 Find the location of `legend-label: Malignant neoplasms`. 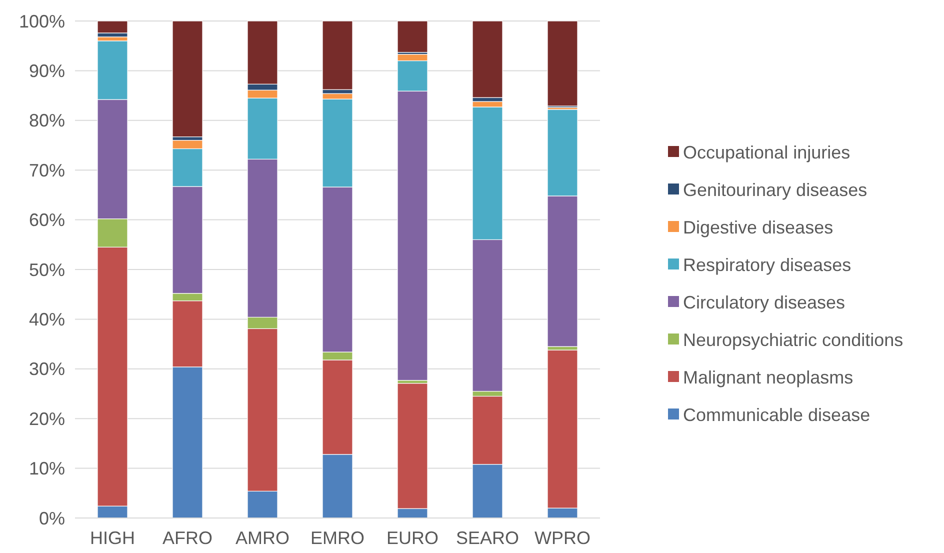

legend-label: Malignant neoplasms is located at coordinates (768, 377).